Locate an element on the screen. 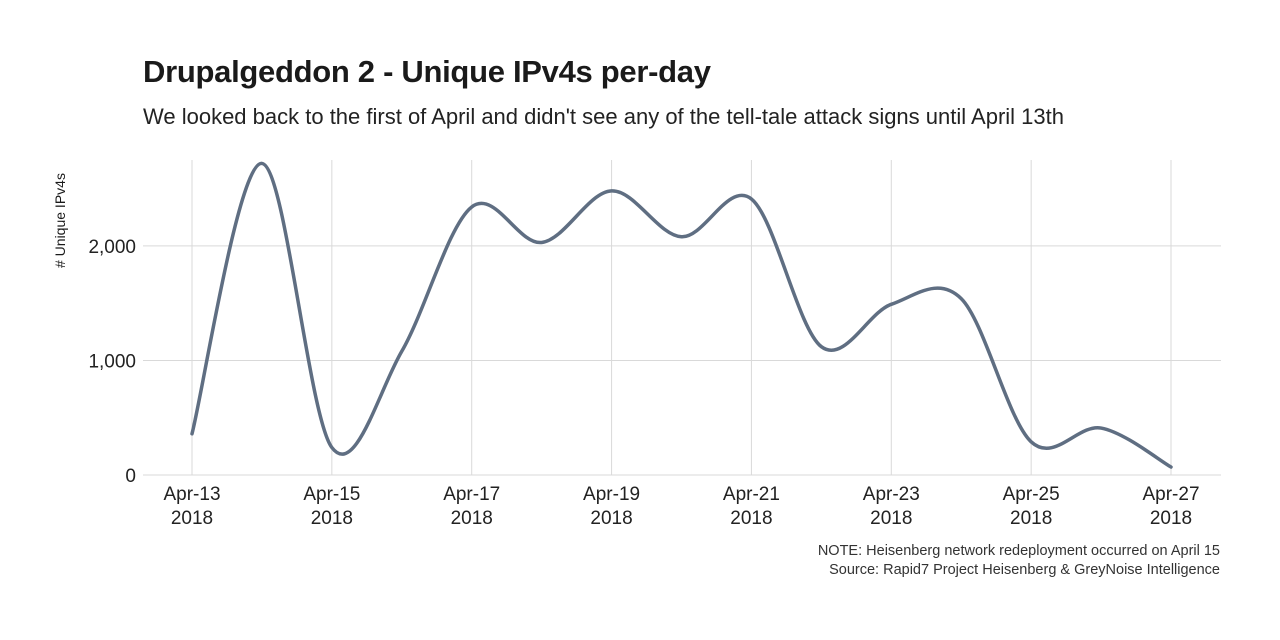 This screenshot has height=640, width=1280. x-tick-label: Apr-25 is located at coordinates (1031, 494).